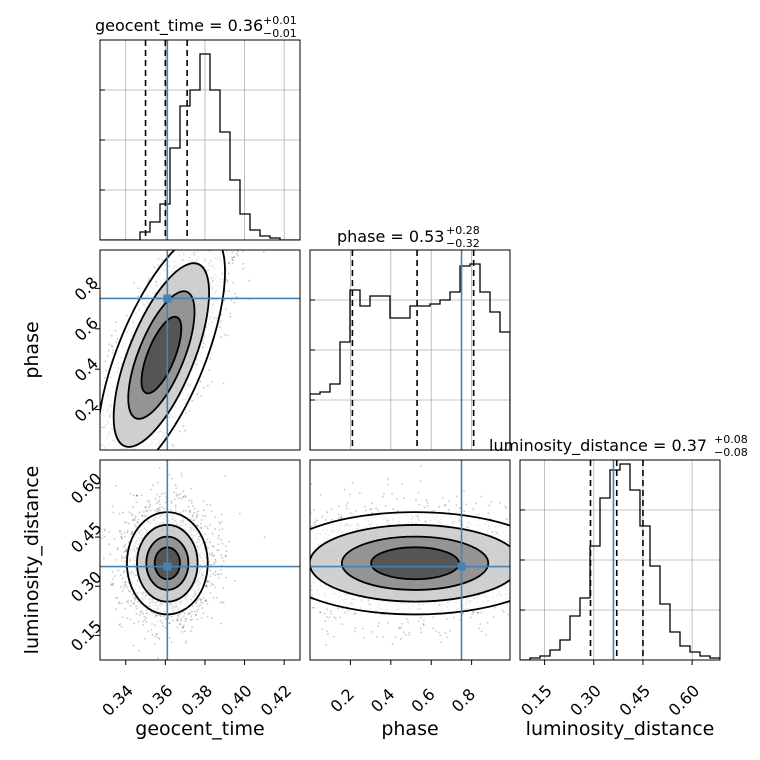  I want to click on density-geocent-time-vs-luminosity-distance-panel, so click(200, 560).